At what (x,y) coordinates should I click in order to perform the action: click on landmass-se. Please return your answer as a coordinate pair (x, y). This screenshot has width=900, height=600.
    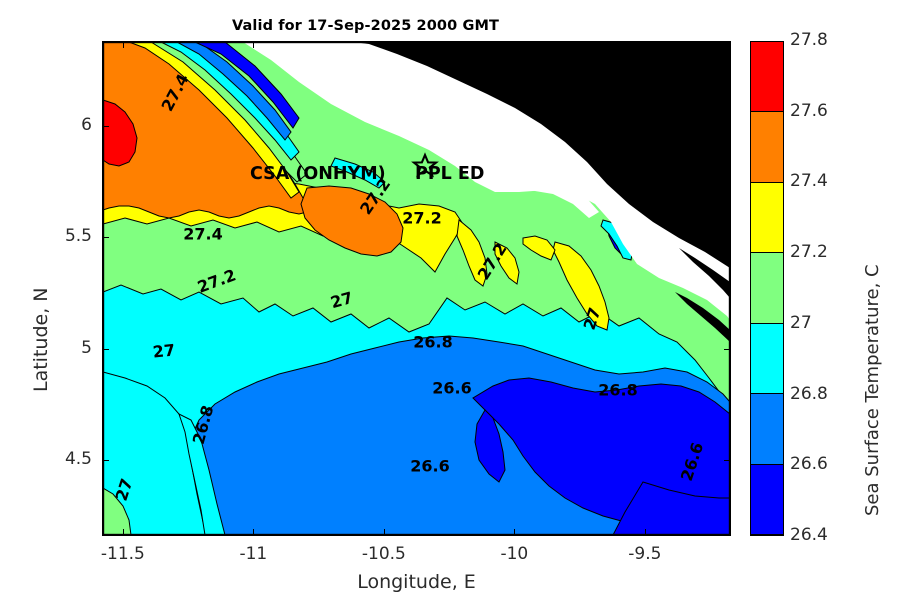
    Looking at the image, I should click on (704, 273).